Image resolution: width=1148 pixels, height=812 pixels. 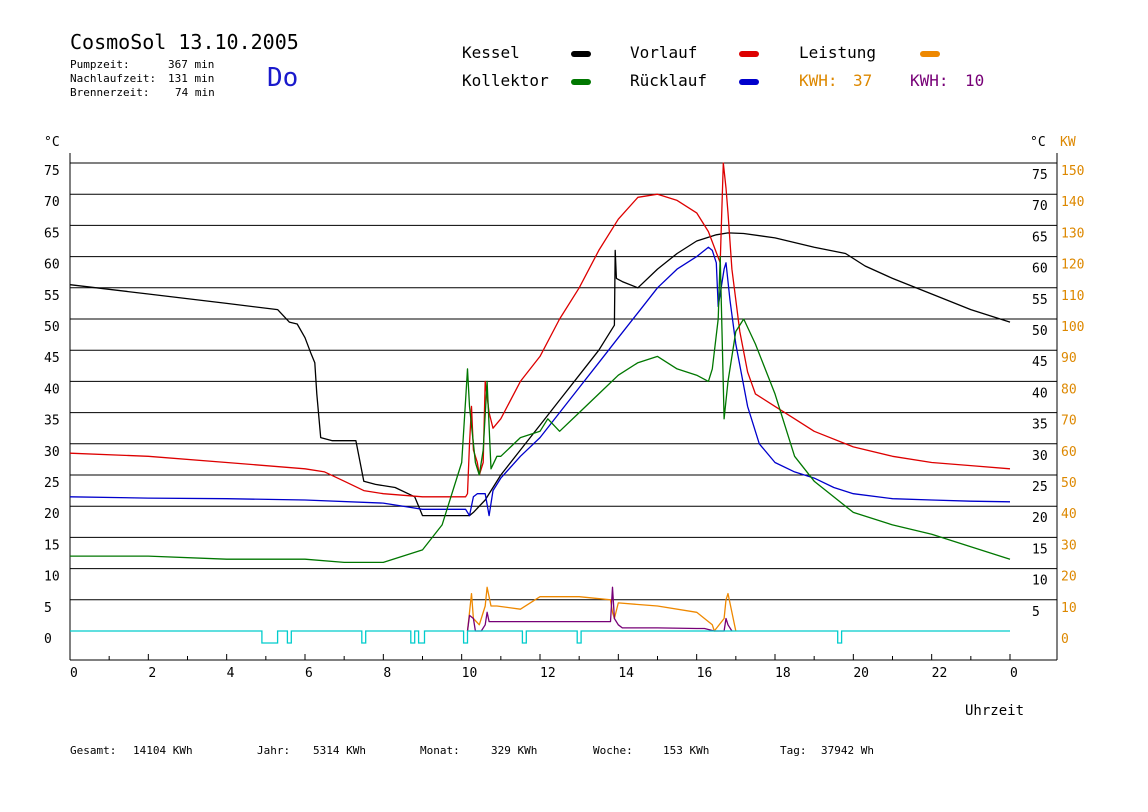 I want to click on y-tick-label-kw: 90, so click(x=1069, y=358).